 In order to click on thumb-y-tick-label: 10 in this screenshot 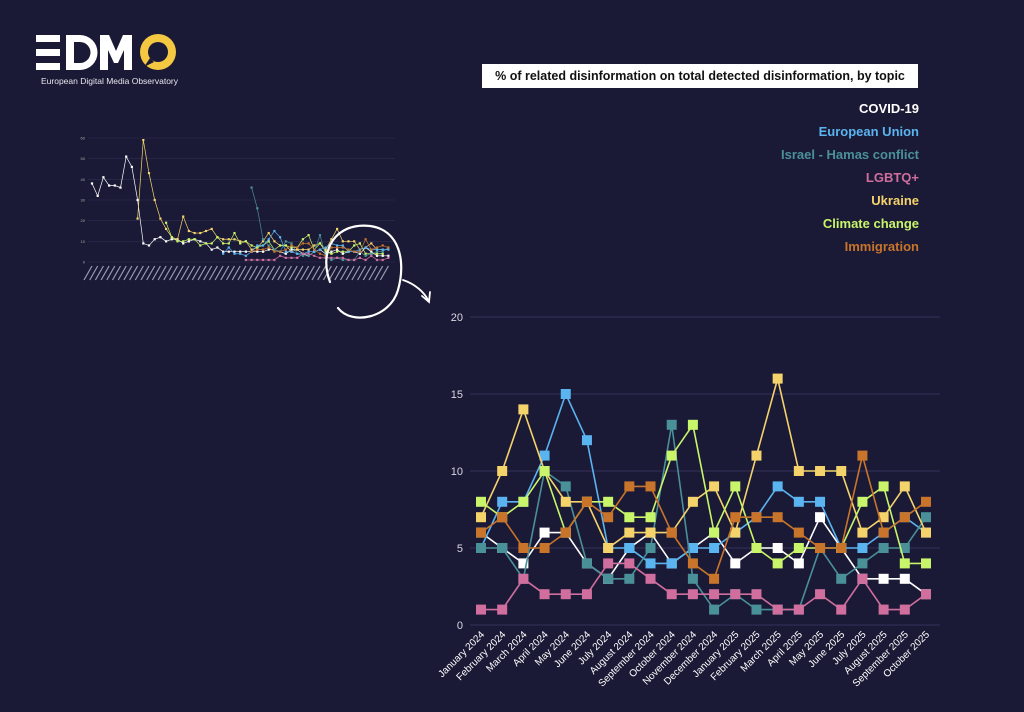, I will do `click(83, 241)`.